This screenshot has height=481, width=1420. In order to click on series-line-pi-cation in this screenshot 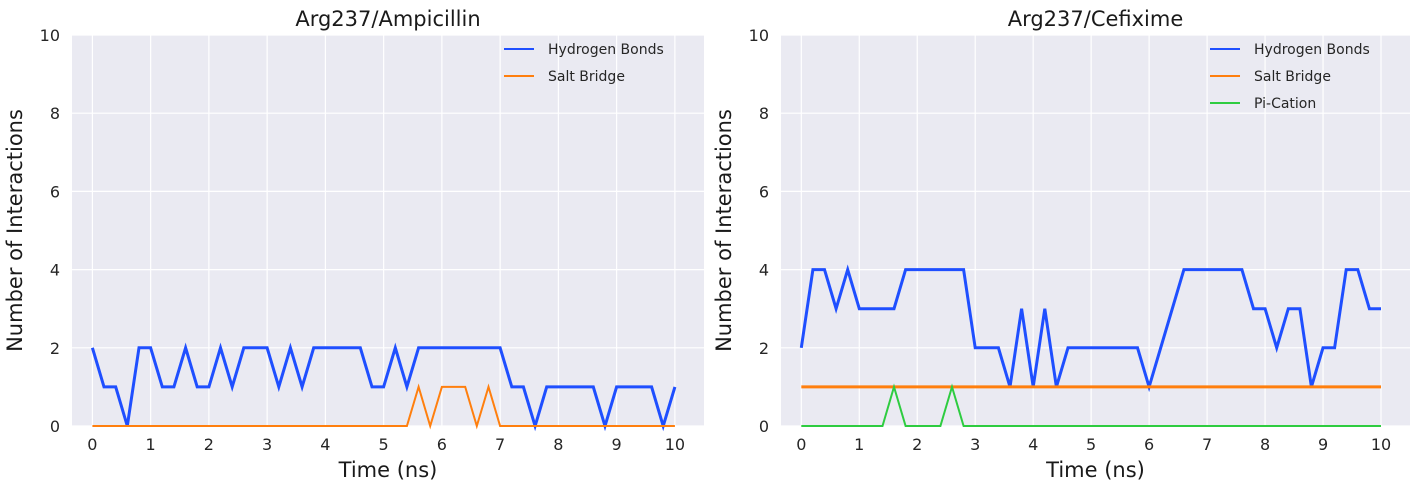, I will do `click(1091, 405)`.